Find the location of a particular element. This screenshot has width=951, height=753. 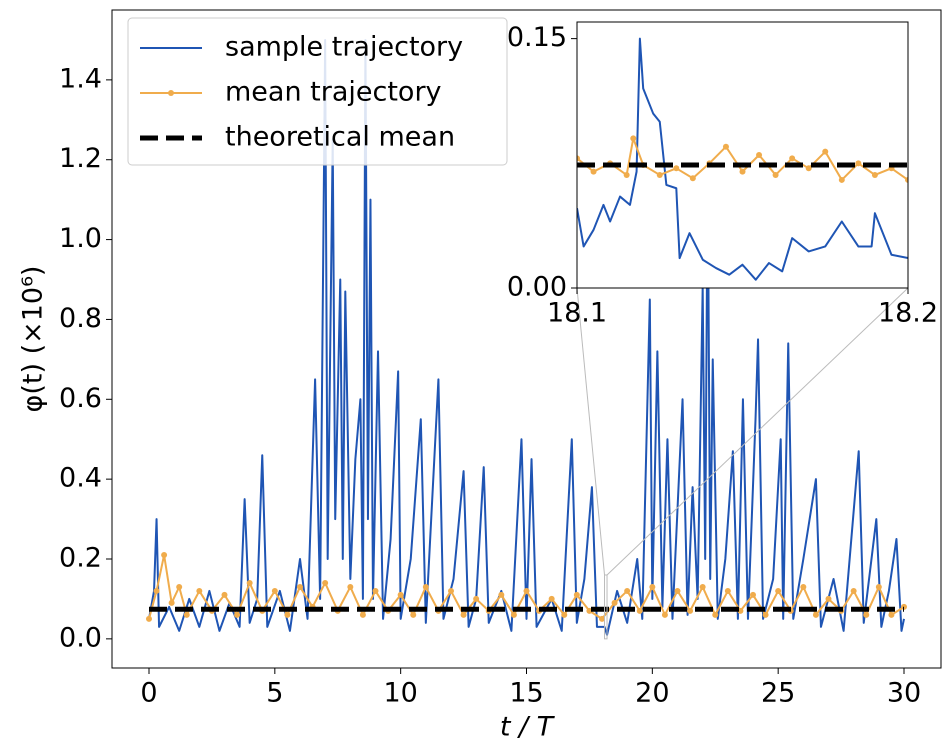

x-tick-label: 15 is located at coordinates (526, 693).